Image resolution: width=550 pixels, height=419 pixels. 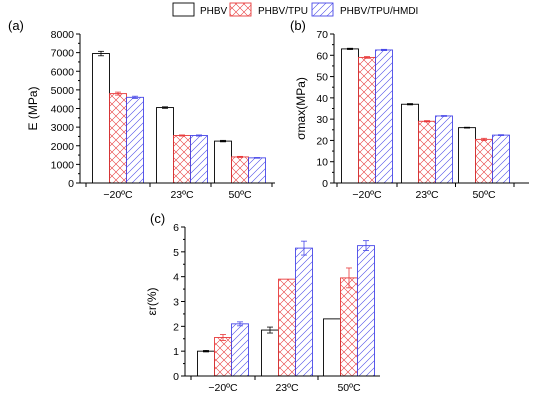 I want to click on y-tick-label: 2, so click(x=176, y=327).